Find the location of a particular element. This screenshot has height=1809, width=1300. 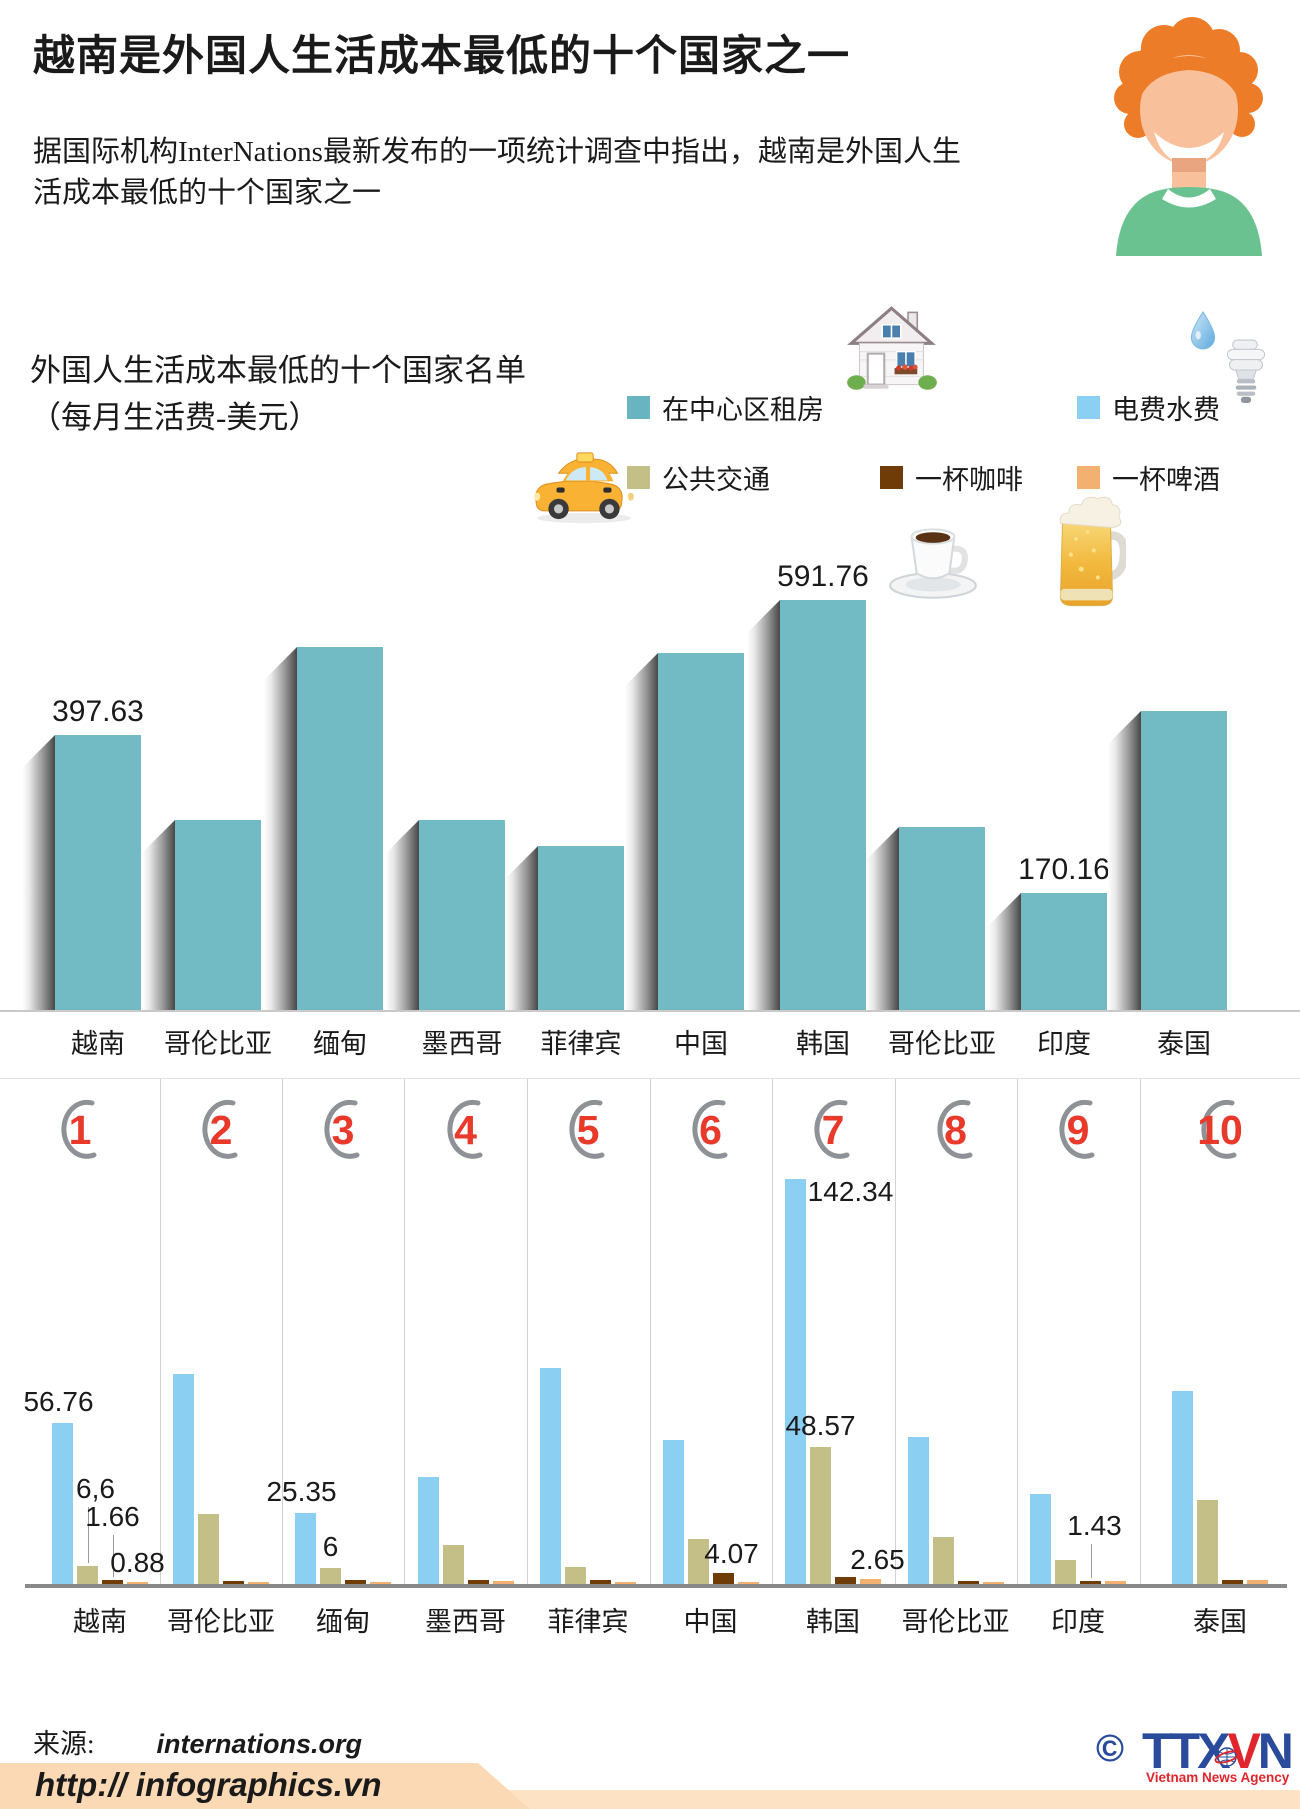

taxi-icon is located at coordinates (584, 489).